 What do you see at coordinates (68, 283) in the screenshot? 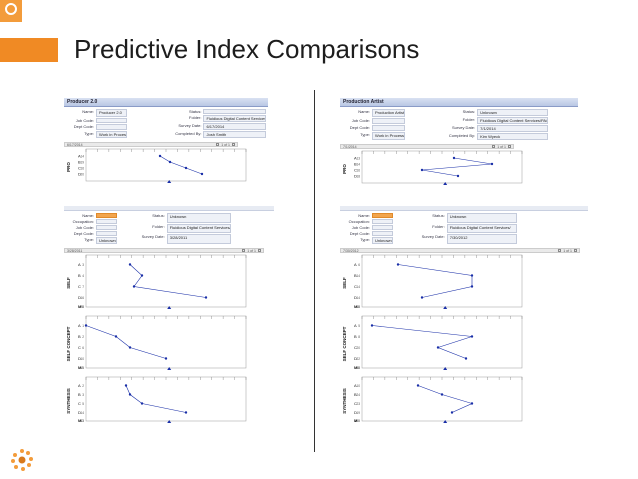
I see `chart-axis-label: SELF` at bounding box center [68, 283].